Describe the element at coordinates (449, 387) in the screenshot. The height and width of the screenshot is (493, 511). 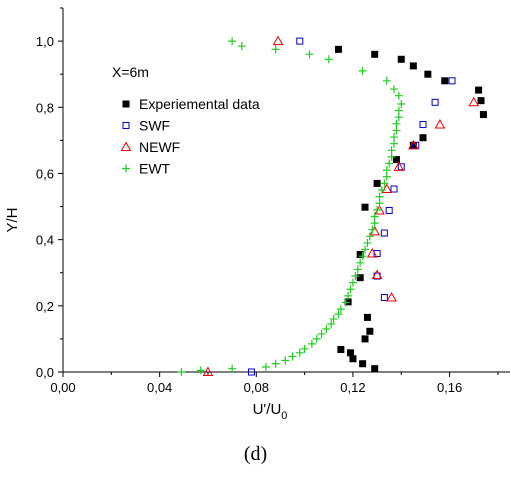
I see `x-tick-label: 0,16` at that location.